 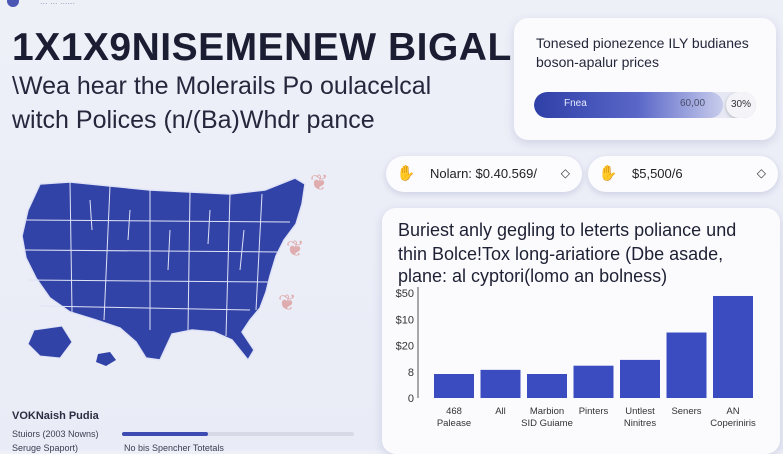 I want to click on price-pill-1-label: Nolarn: $0.40.569/, so click(x=483, y=173).